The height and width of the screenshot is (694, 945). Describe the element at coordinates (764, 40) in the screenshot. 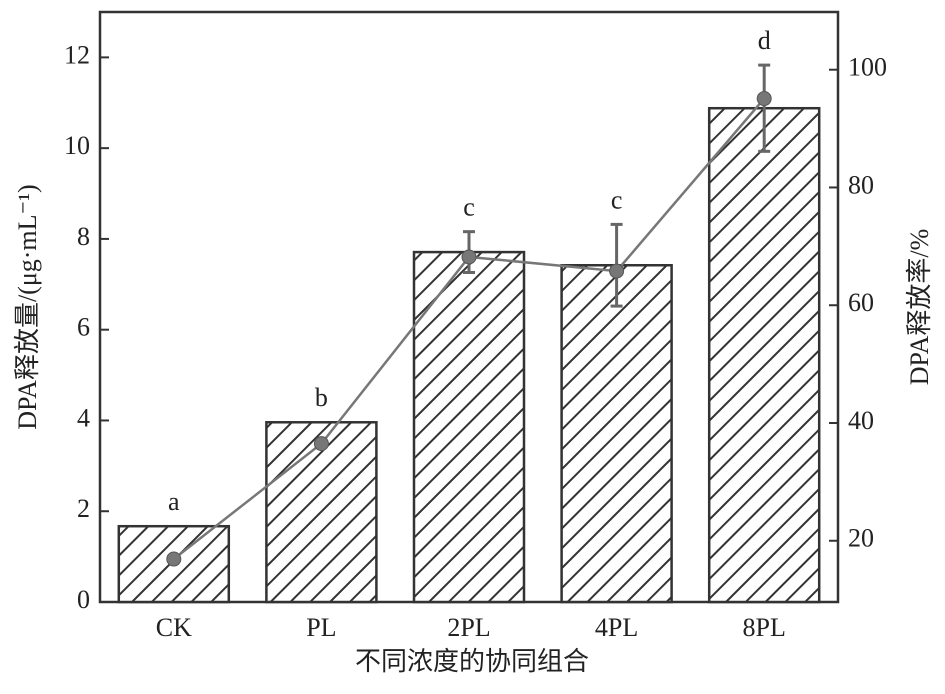

I see `significance-letter: d` at that location.